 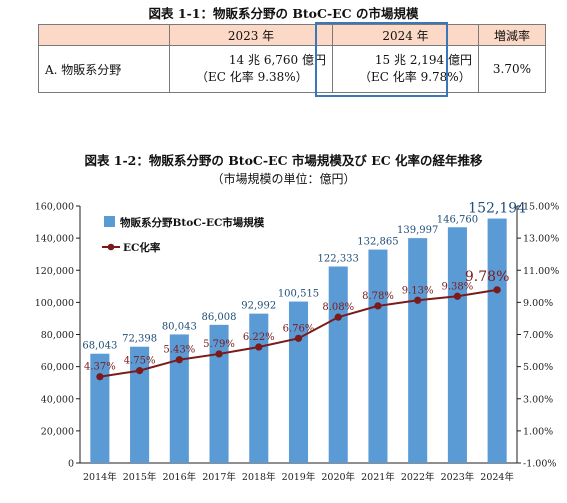 I want to click on x-tick-label: 2019年, so click(x=299, y=477).